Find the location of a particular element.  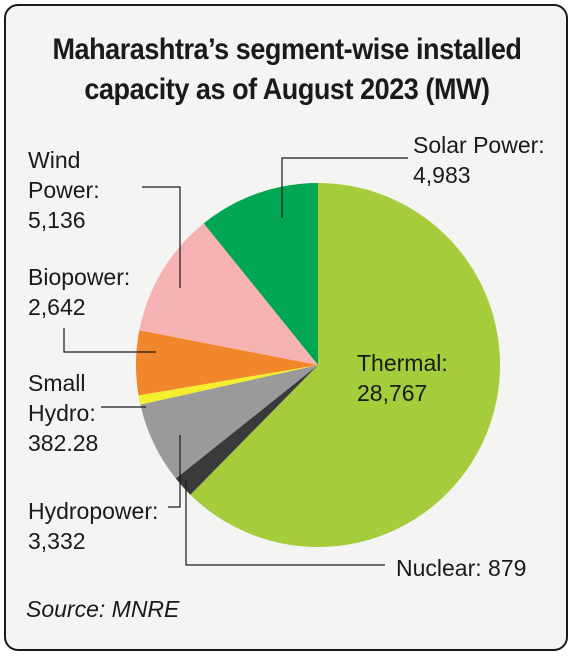

label-nuclear: Nuclear: 879 is located at coordinates (461, 568).